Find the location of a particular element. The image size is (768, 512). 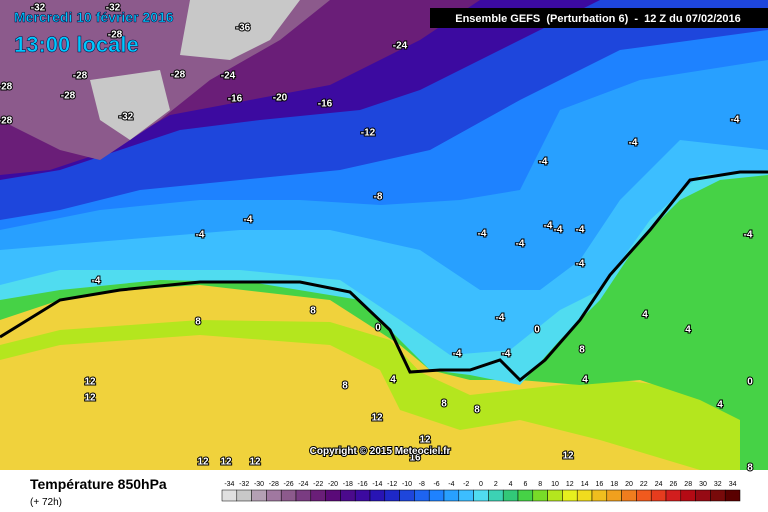

scale-label: -8 is located at coordinates (422, 484).